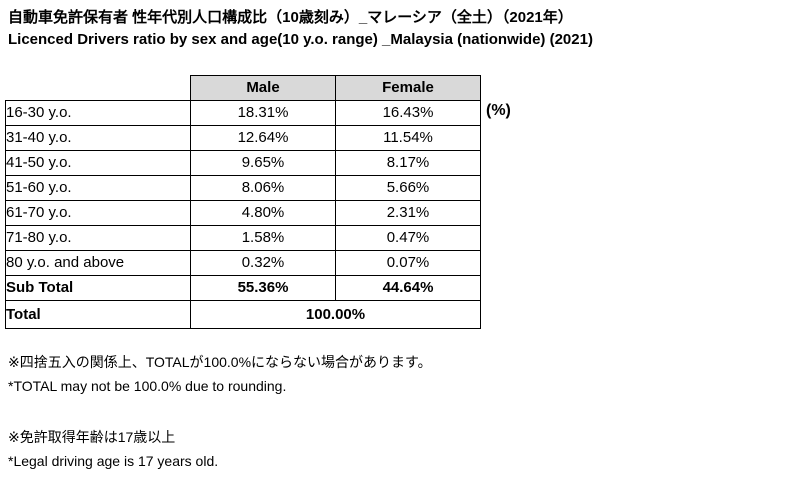 The width and height of the screenshot is (810, 477). I want to click on male-value: 1.58%, so click(263, 238).